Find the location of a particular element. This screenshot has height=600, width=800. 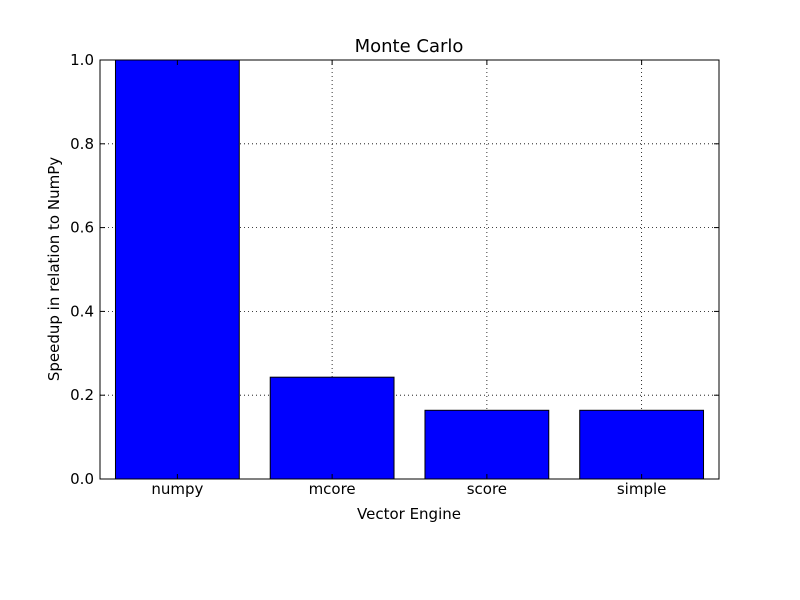

x-tick-label: numpy is located at coordinates (177, 489).